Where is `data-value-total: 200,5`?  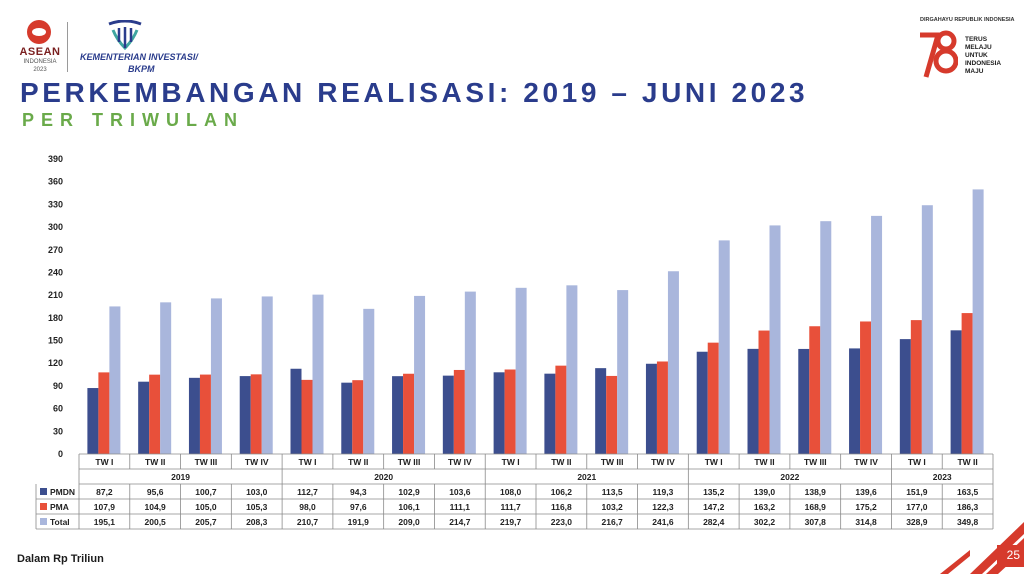 data-value-total: 200,5 is located at coordinates (156, 522).